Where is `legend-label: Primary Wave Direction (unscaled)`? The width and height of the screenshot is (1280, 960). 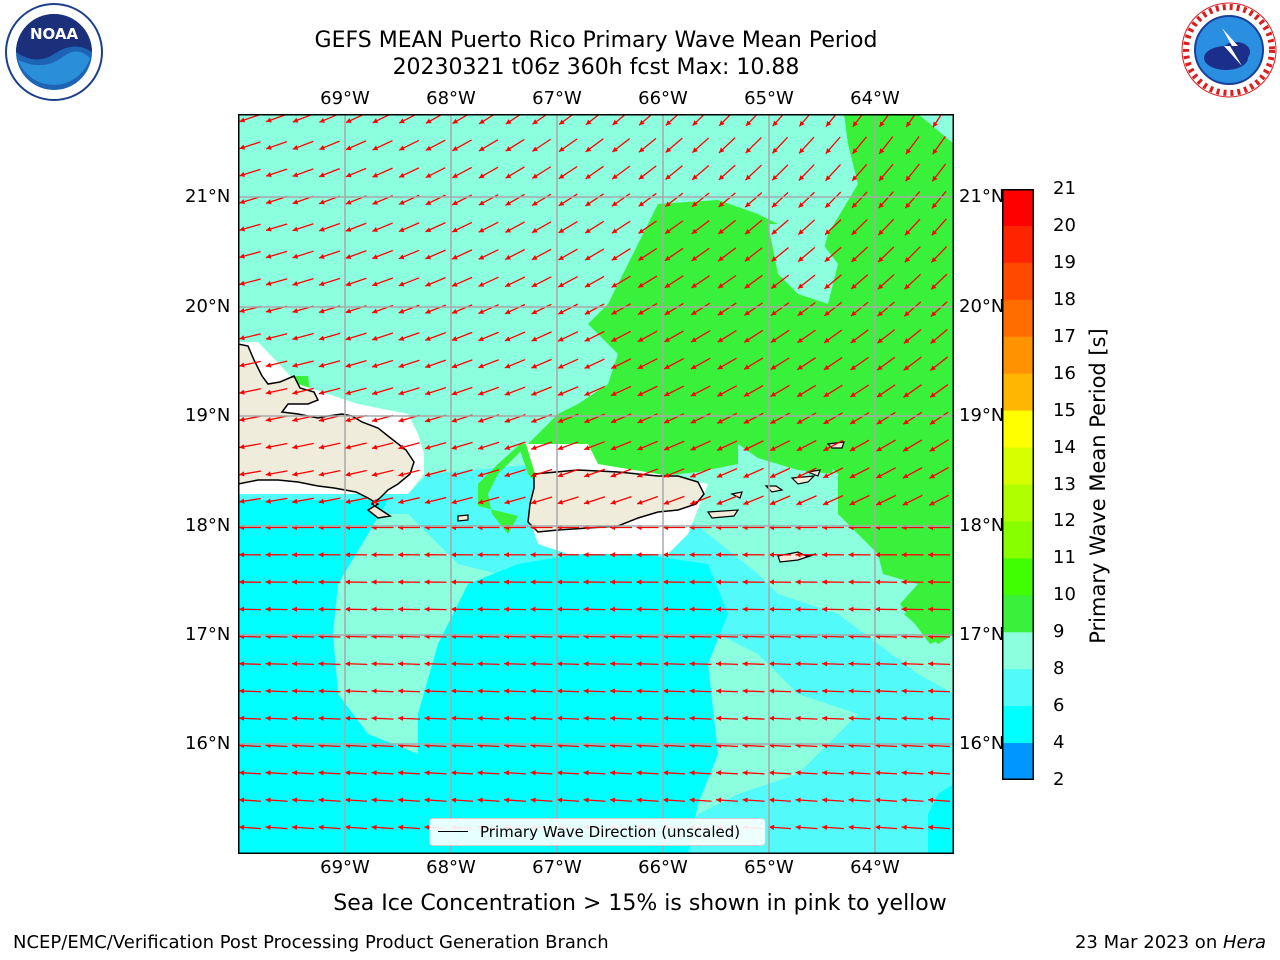 legend-label: Primary Wave Direction (unscaled) is located at coordinates (610, 832).